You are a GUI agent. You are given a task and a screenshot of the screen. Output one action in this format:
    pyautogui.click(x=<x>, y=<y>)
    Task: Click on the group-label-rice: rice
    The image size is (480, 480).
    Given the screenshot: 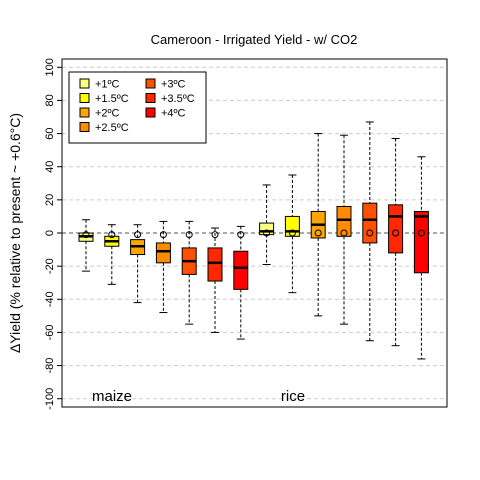 What is the action you would take?
    pyautogui.click(x=293, y=396)
    